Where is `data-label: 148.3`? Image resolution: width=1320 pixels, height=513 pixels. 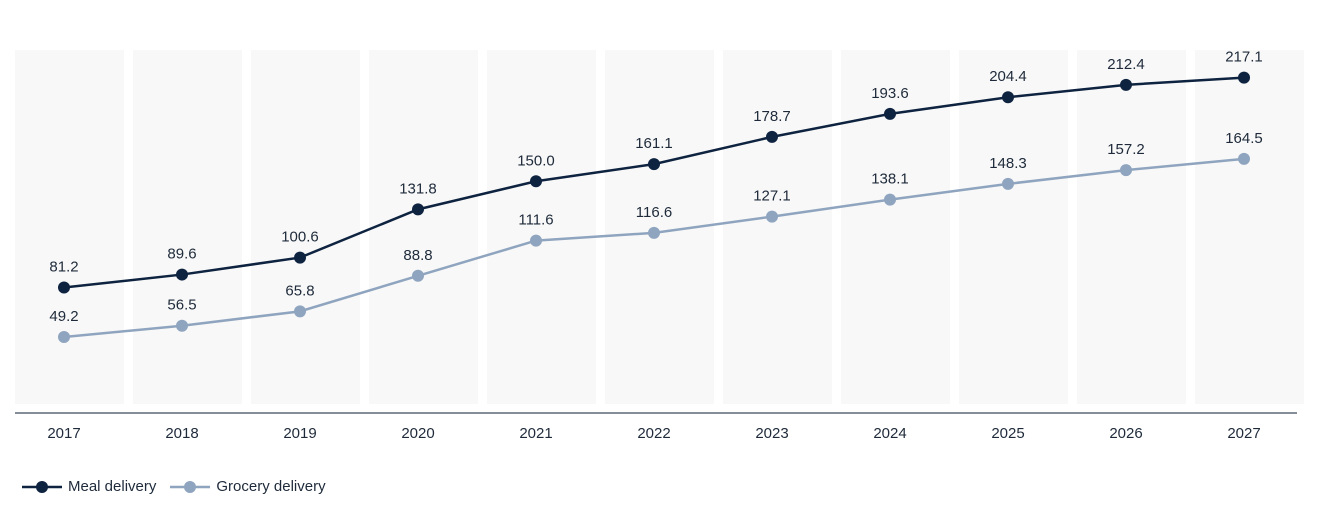
data-label: 148.3 is located at coordinates (1008, 163).